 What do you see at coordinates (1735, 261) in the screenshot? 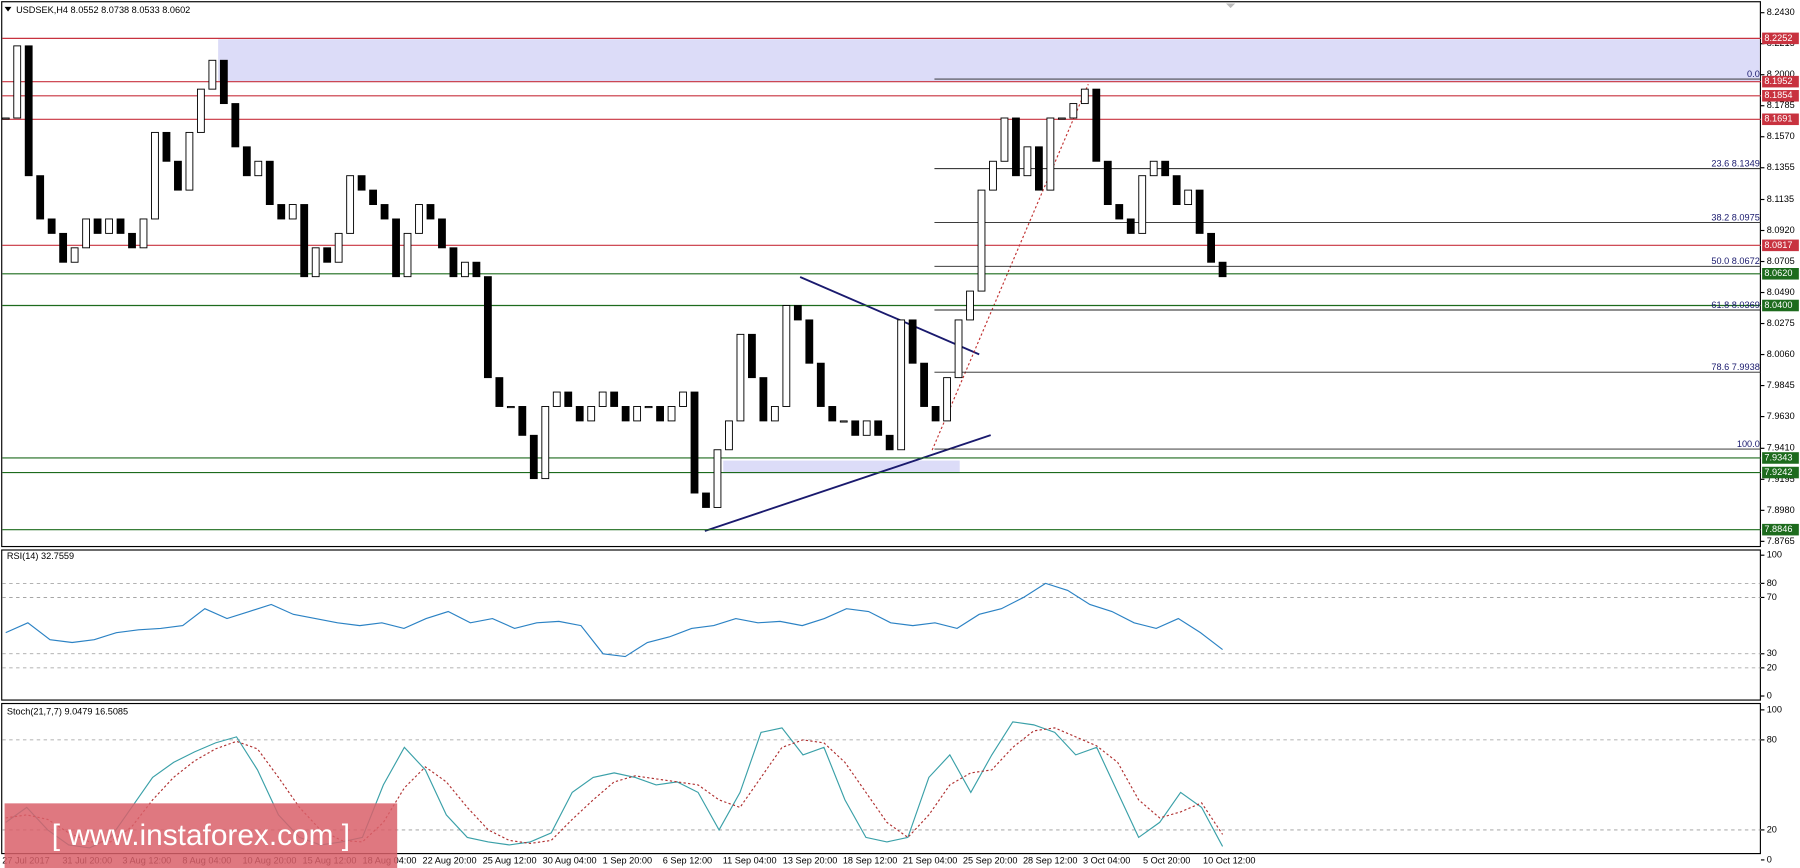
I see `fib-label: 50.0 8.0672` at bounding box center [1735, 261].